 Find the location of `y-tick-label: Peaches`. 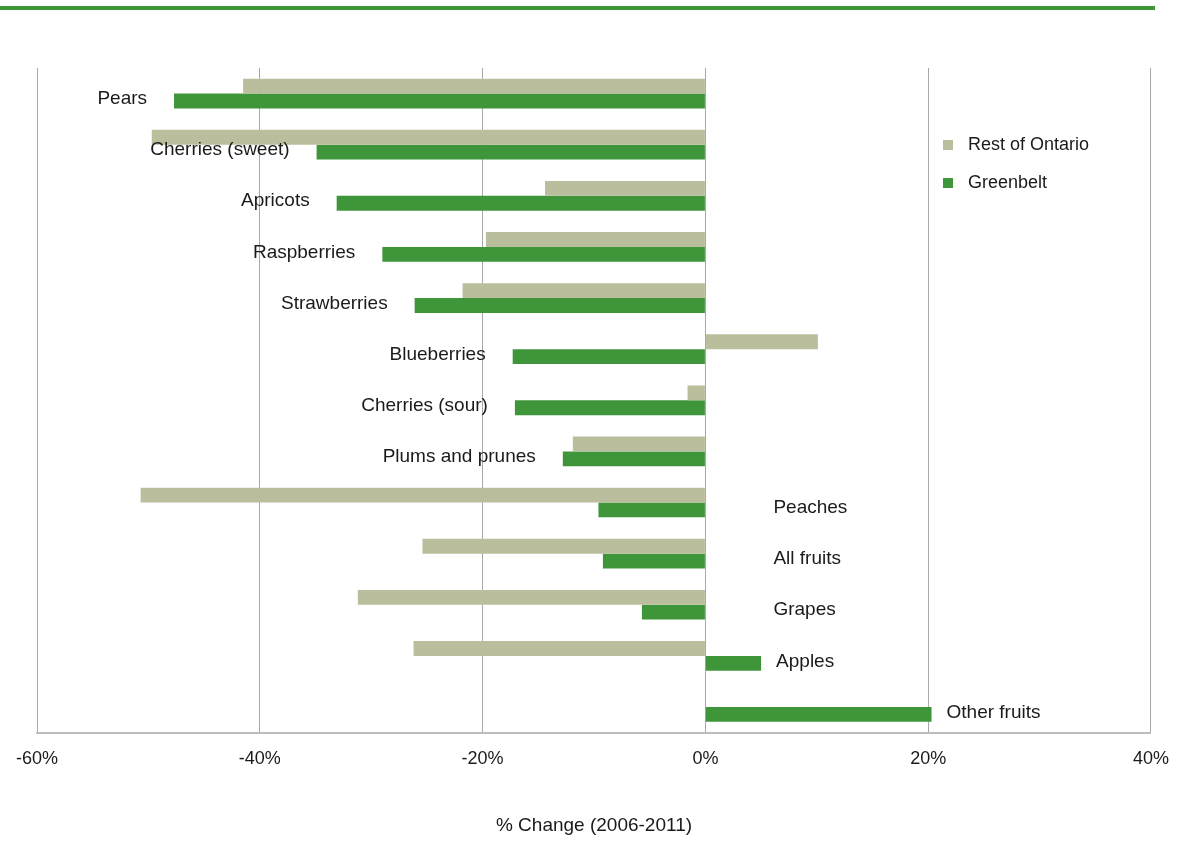

y-tick-label: Peaches is located at coordinates (810, 507).